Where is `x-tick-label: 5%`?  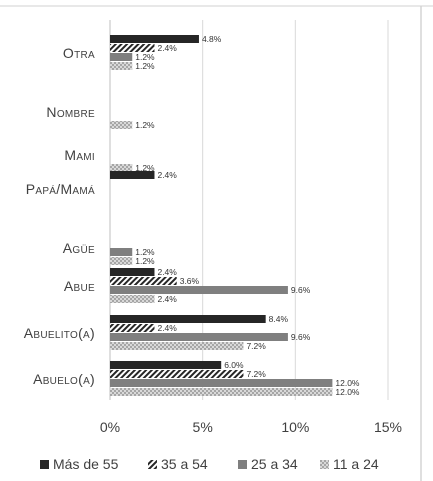
x-tick-label: 5% is located at coordinates (203, 427).